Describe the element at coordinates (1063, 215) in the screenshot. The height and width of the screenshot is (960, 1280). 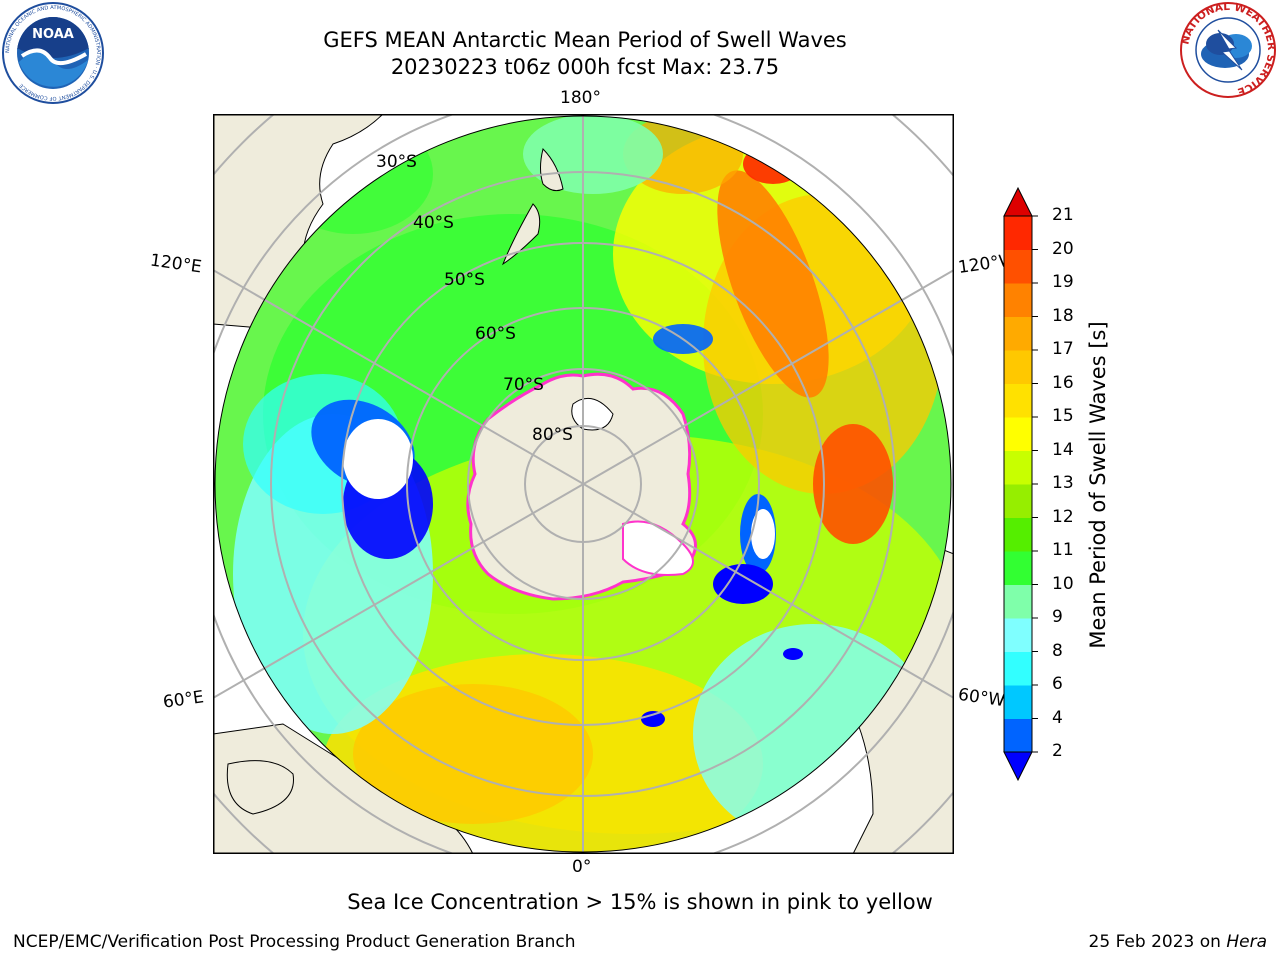
I see `colorbar-tick-label: 21` at that location.